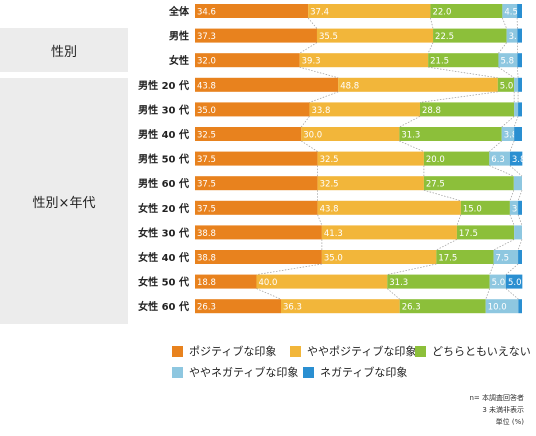 This screenshot has width=536, height=436. Describe the element at coordinates (206, 234) in the screenshot. I see `data-label: 38.8` at that location.